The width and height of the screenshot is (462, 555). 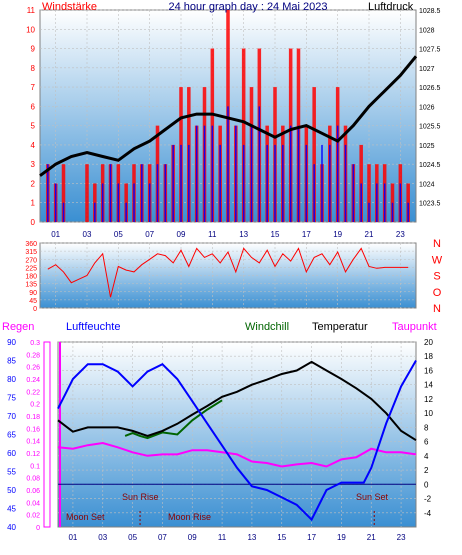 I want to click on rain-y-tick: 0.12, so click(x=33, y=454).